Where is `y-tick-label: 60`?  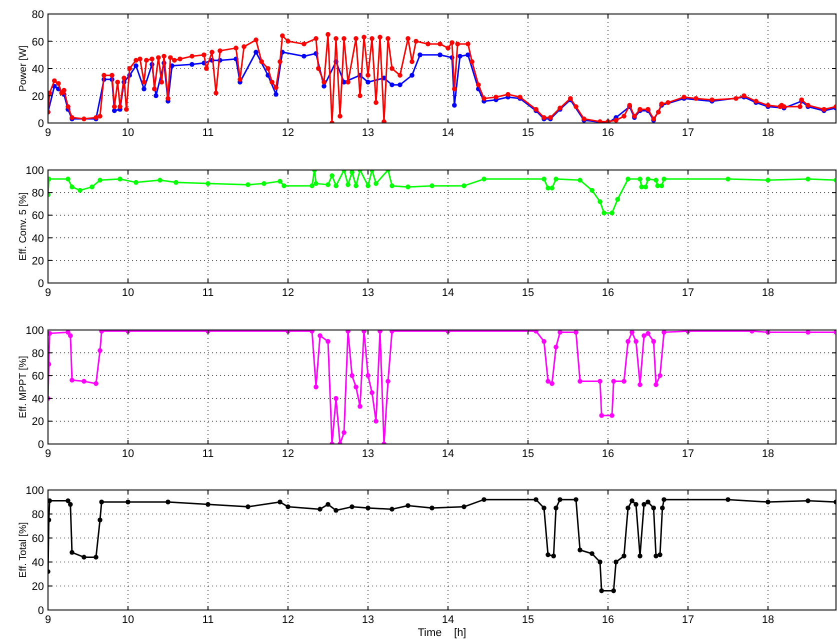
y-tick-label: 60 is located at coordinates (38, 216).